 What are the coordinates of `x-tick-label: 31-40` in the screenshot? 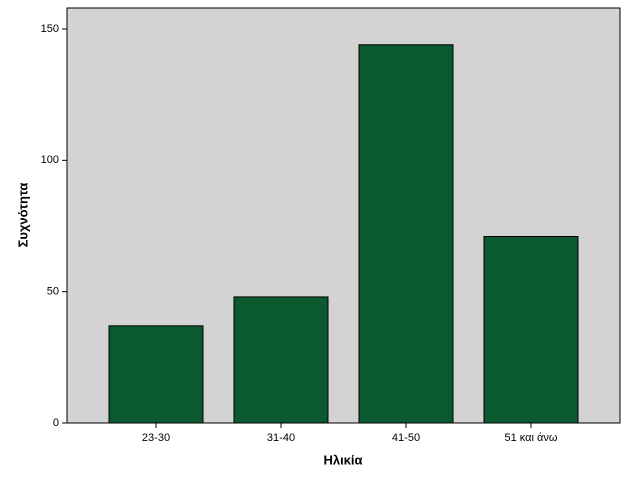 It's located at (281, 438).